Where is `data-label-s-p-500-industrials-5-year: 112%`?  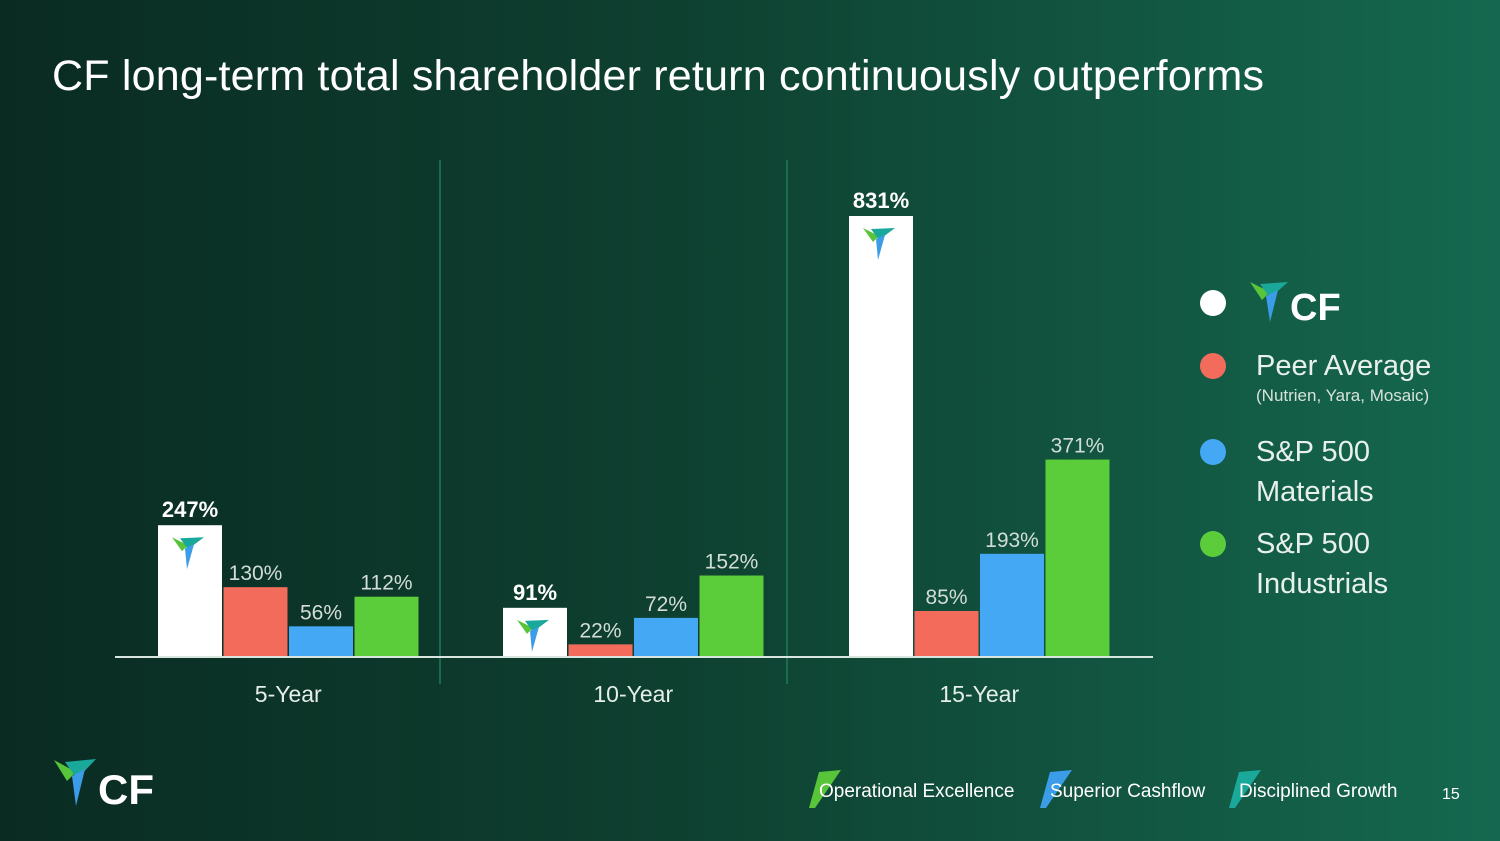
data-label-s-p-500-industrials-5-year: 112% is located at coordinates (386, 583).